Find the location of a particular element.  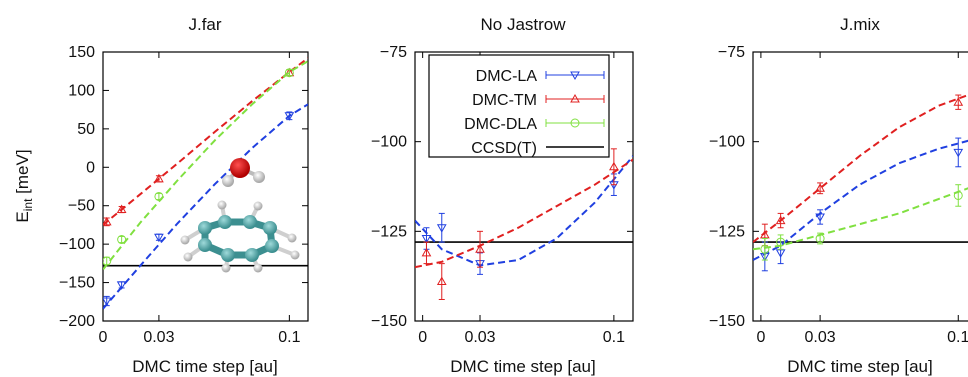

fit-curve-la is located at coordinates (524, 211).